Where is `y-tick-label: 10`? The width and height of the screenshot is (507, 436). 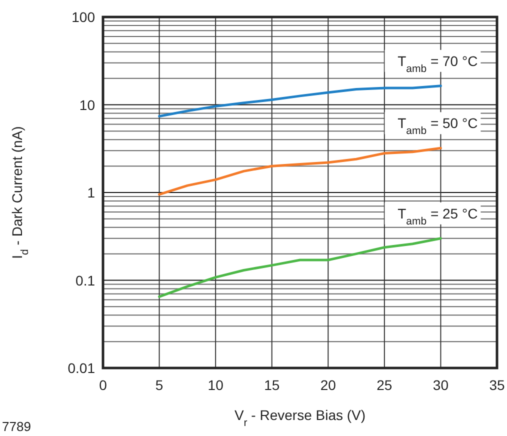 y-tick-label: 10 is located at coordinates (87, 104).